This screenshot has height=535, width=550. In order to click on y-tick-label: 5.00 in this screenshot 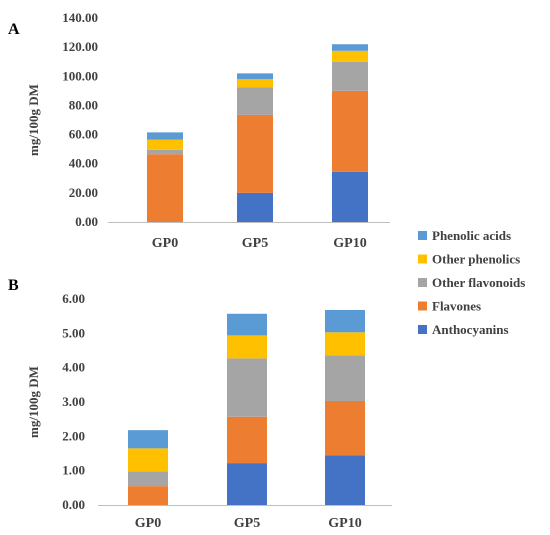, I will do `click(73, 332)`.